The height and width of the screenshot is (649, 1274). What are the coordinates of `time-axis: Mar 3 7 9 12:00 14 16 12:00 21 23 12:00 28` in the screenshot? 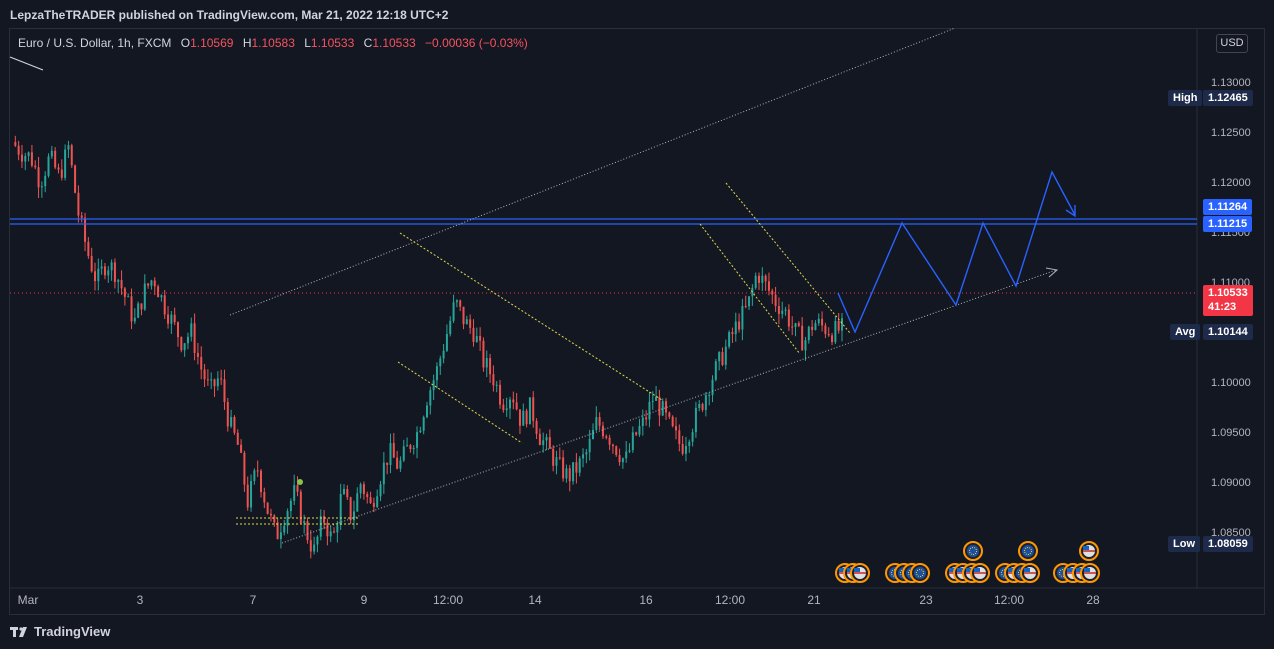 It's located at (559, 600).